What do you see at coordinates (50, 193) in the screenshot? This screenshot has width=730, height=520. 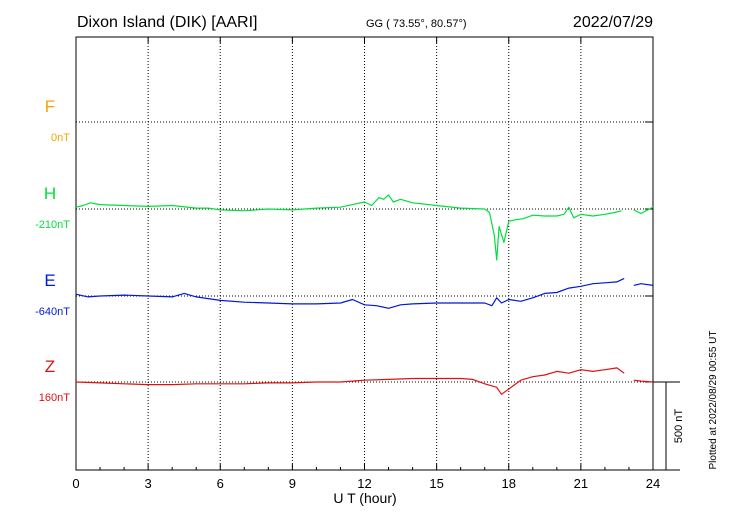 I see `series-name-h: H` at bounding box center [50, 193].